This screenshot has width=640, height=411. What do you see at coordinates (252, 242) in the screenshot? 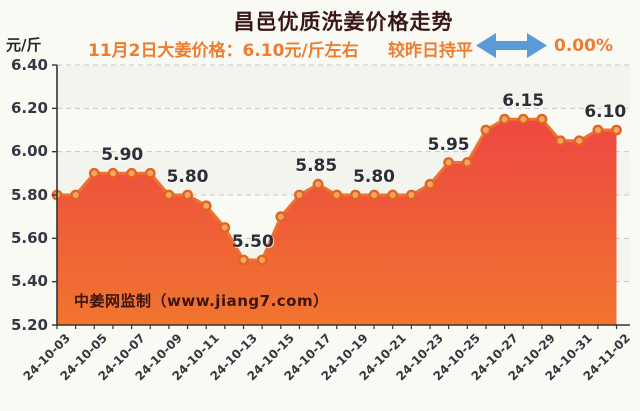
I see `data-label: 5.50` at bounding box center [252, 242].